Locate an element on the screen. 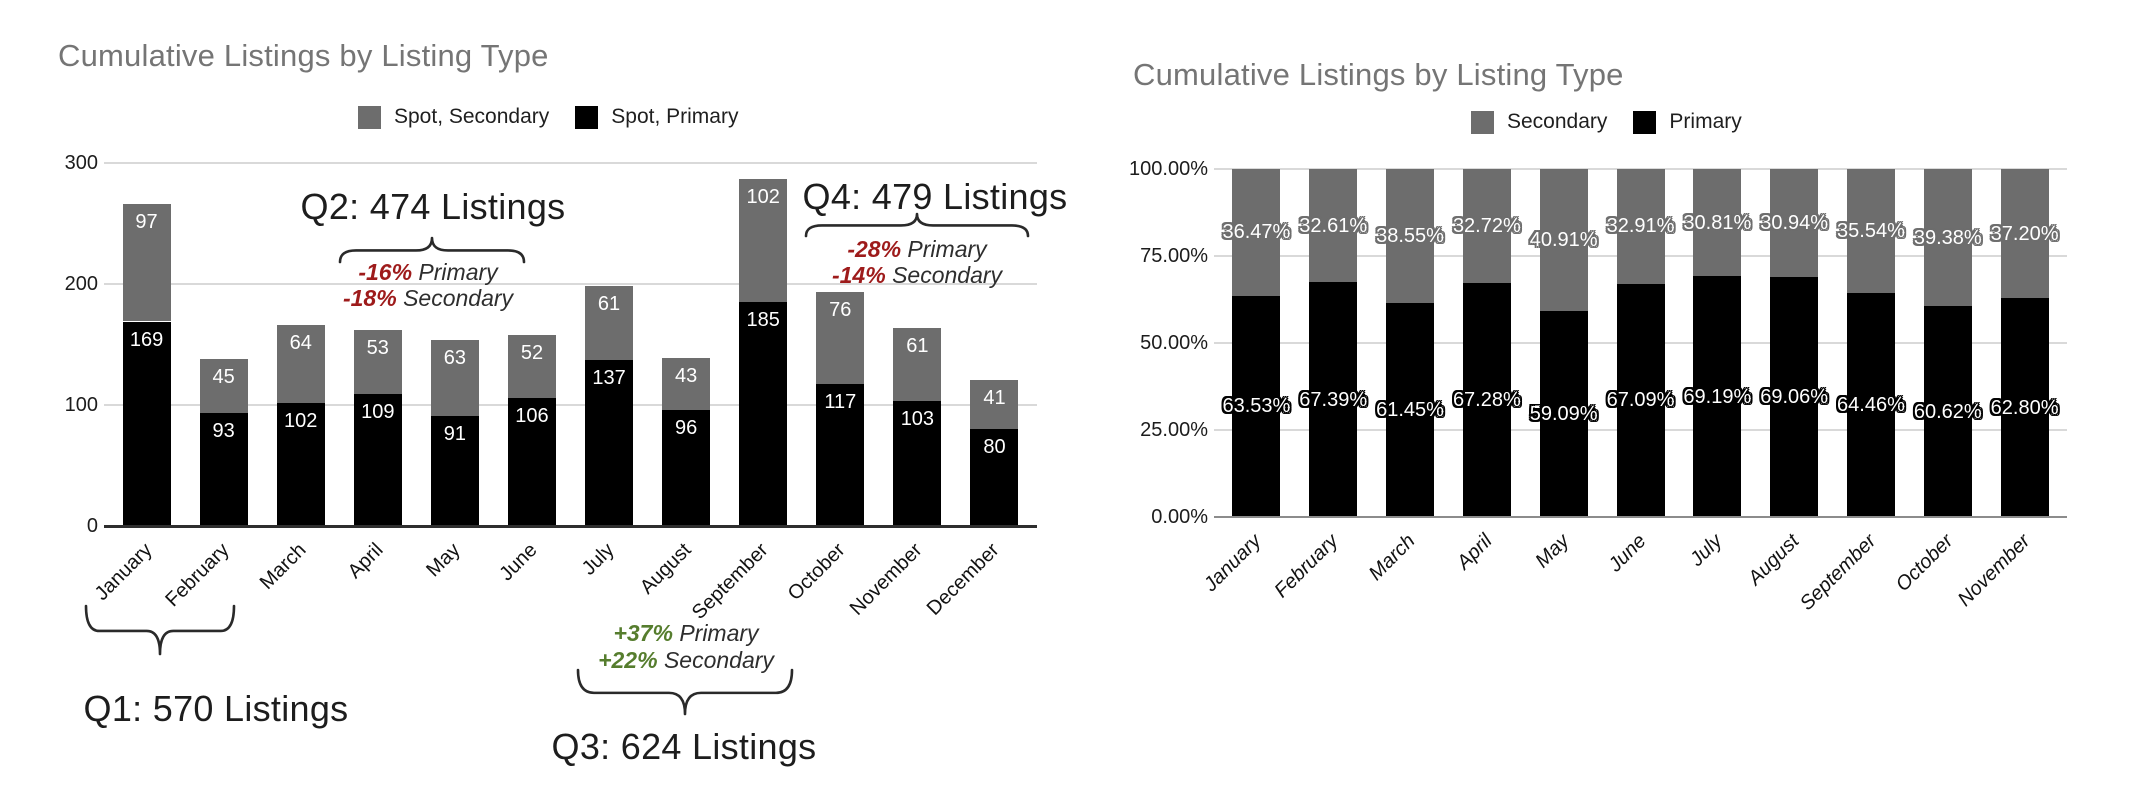 The image size is (2132, 812). bar-value-label: 32.91% is located at coordinates (1640, 226).